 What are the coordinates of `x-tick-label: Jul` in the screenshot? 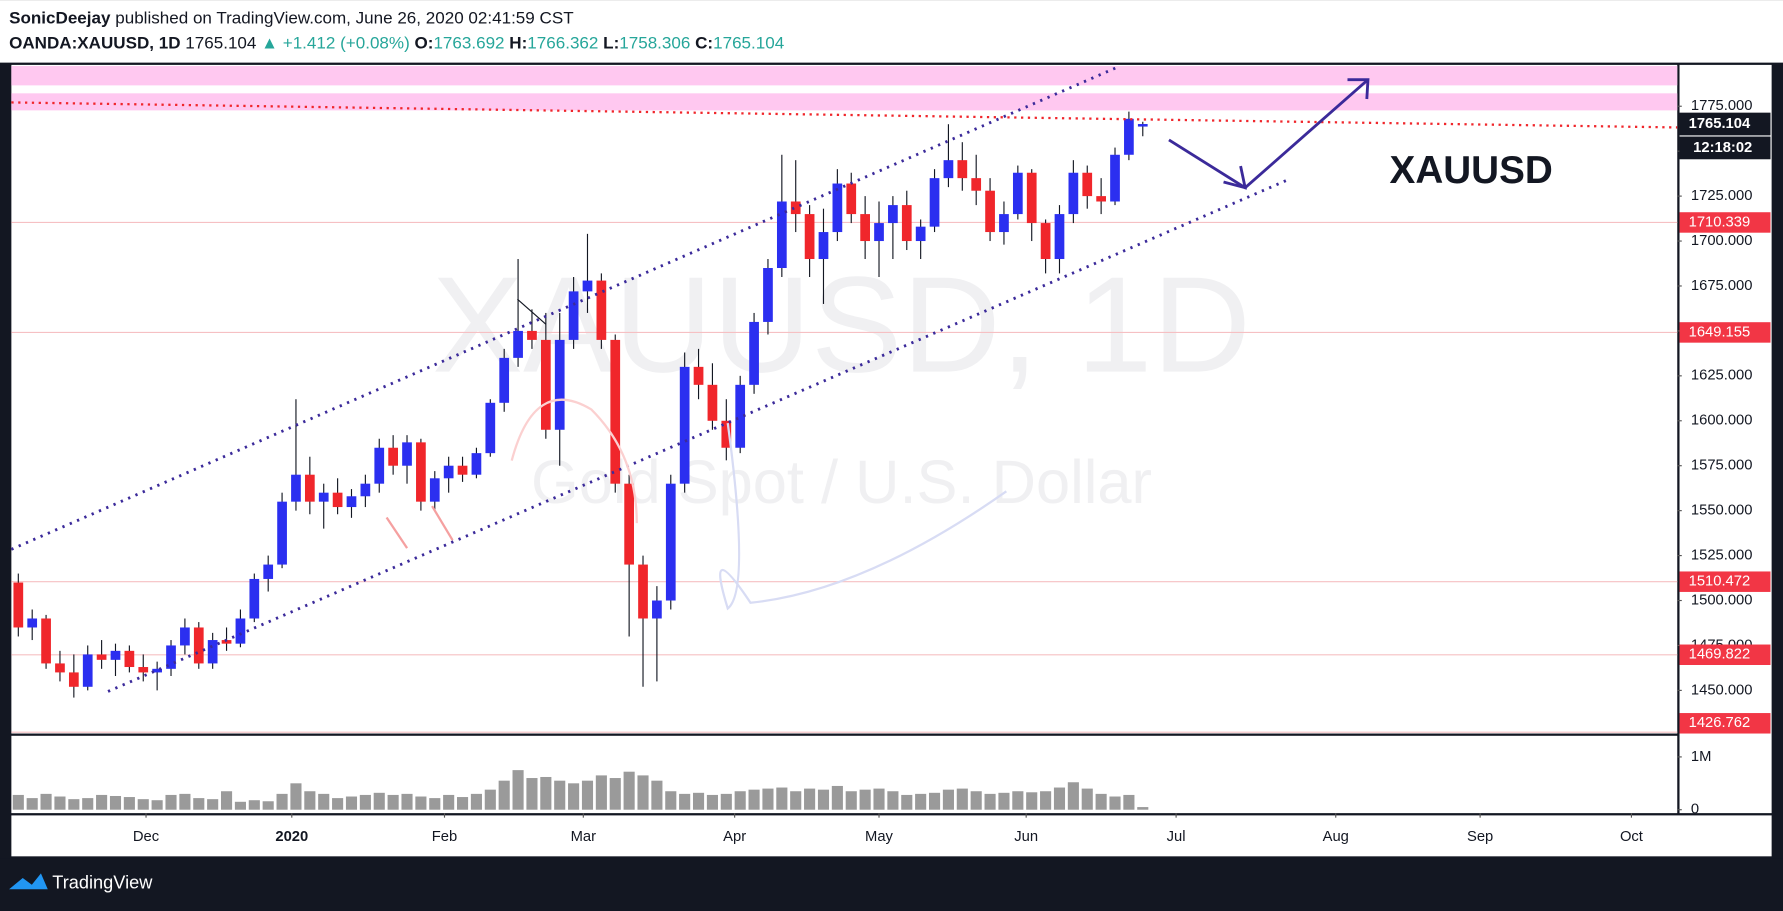 It's located at (1176, 837).